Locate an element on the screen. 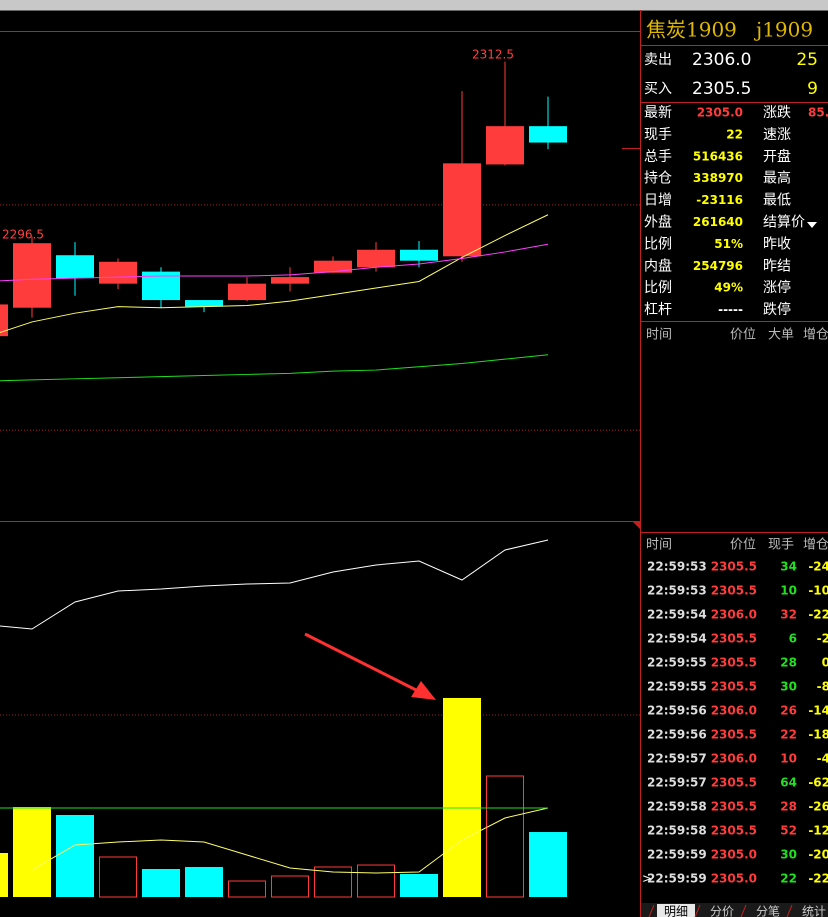 The image size is (828, 917). stat-value: 254796 is located at coordinates (718, 266).